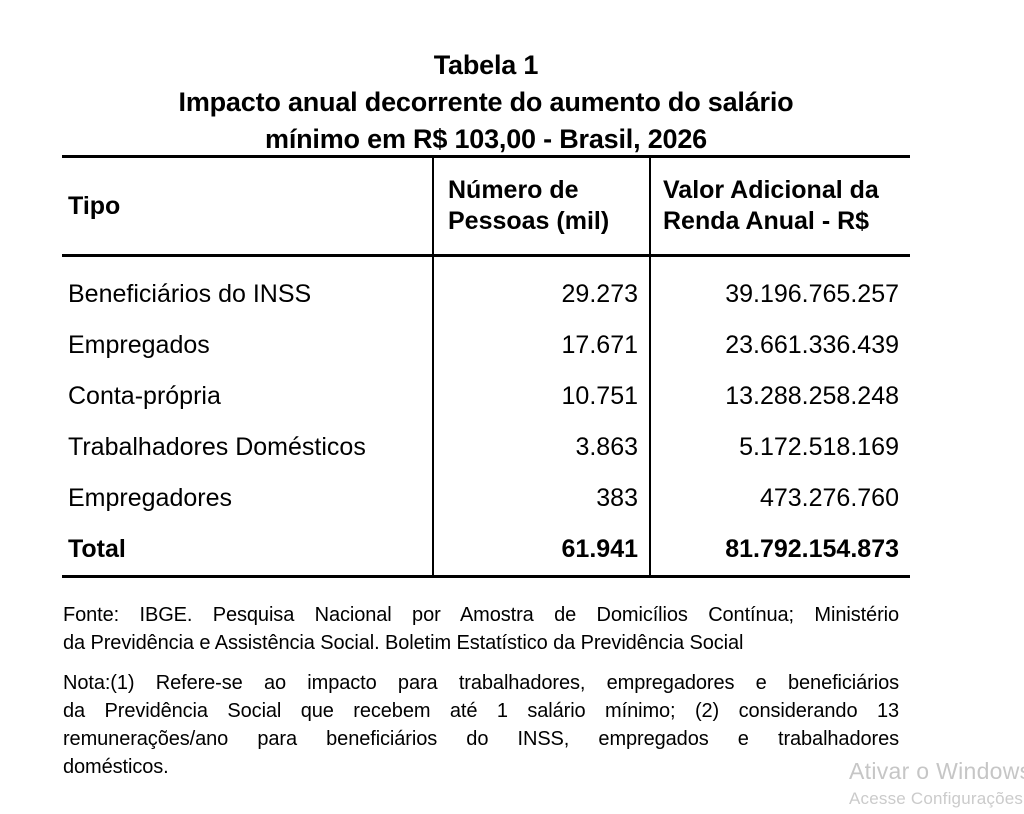 The height and width of the screenshot is (814, 1024). Describe the element at coordinates (529, 221) in the screenshot. I see `column-header-pessoas-line2: Pessoas (mil)` at that location.